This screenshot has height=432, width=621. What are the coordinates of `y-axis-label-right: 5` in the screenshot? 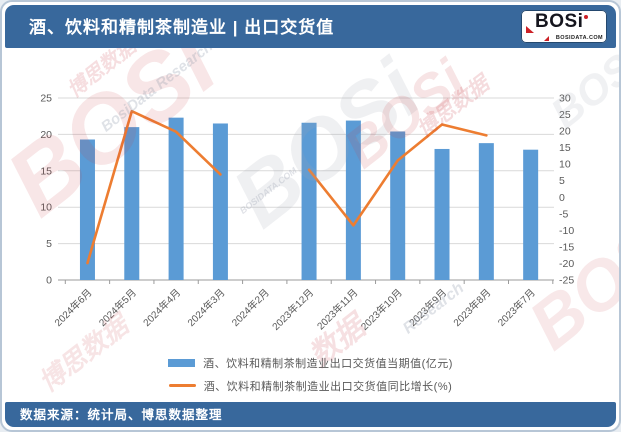 It's located at (562, 181).